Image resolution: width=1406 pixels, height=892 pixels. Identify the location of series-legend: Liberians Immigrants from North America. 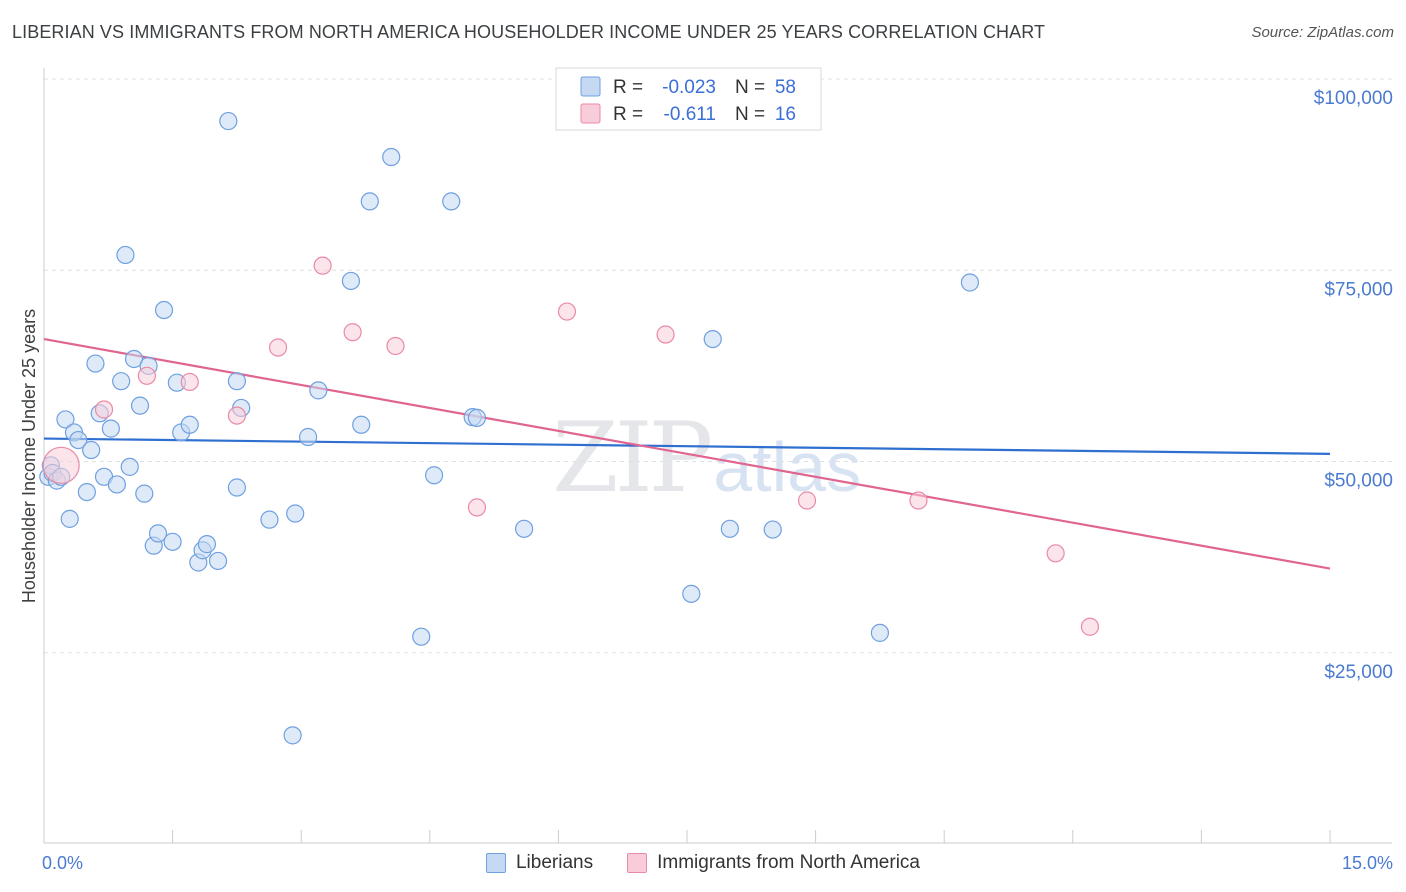
(703, 863).